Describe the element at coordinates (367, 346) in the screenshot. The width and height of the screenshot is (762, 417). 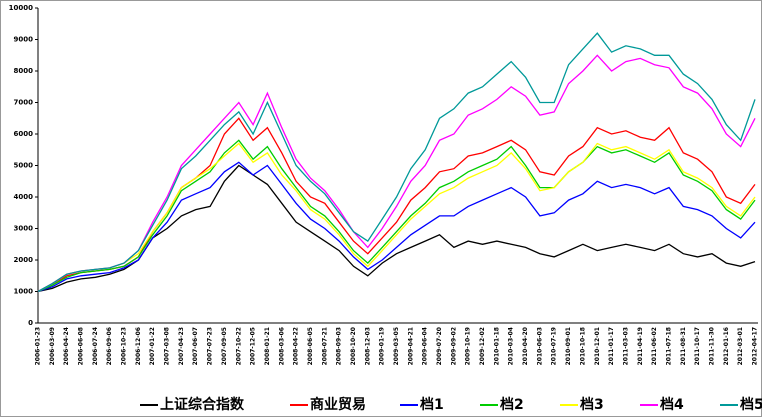
I see `x-tick-label: 2008-12-03` at that location.